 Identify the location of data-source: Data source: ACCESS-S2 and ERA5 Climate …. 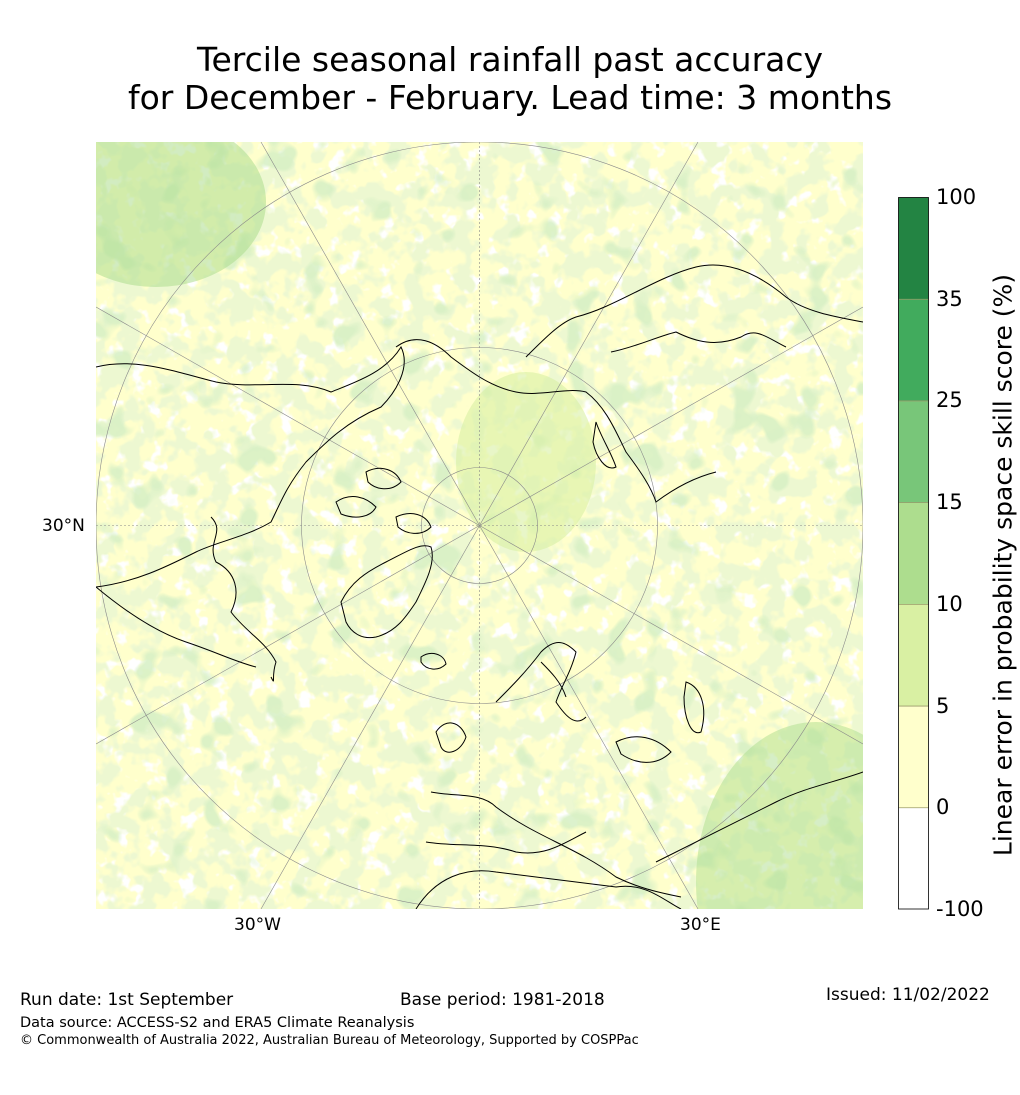
(217, 1023).